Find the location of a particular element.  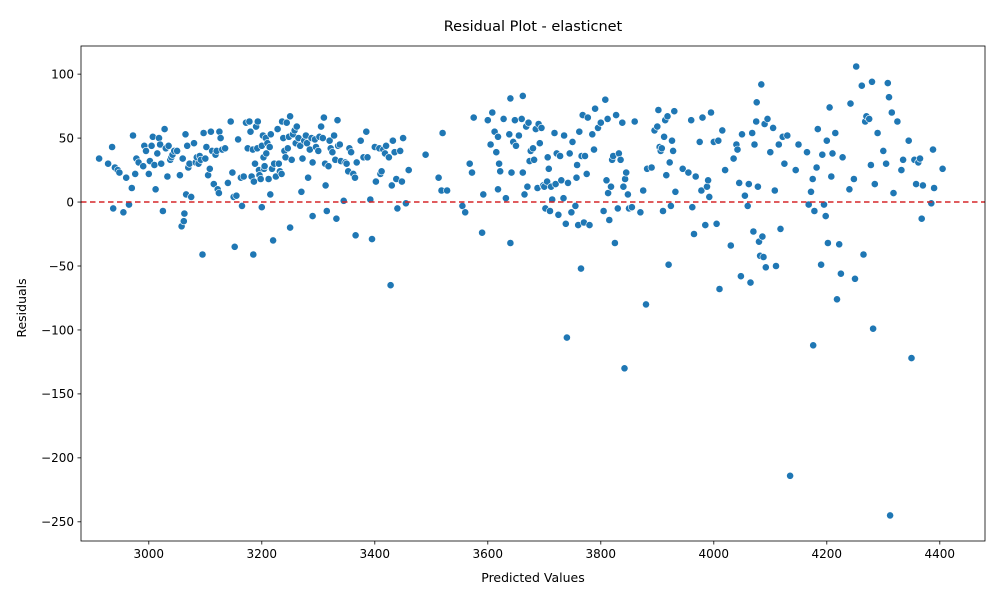

y-tick-label: 100 is located at coordinates (62, 74).